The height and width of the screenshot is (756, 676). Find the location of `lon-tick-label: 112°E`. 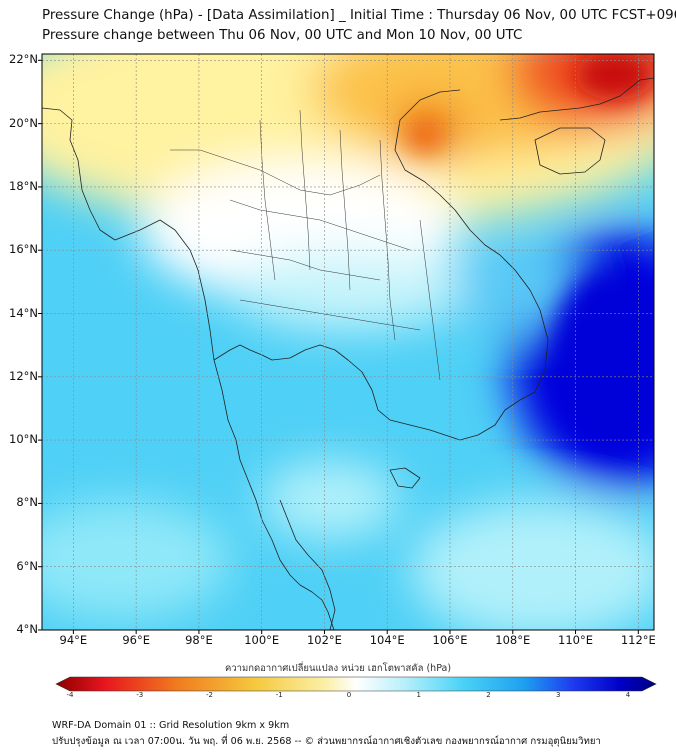

lon-tick-label: 112°E is located at coordinates (638, 640).